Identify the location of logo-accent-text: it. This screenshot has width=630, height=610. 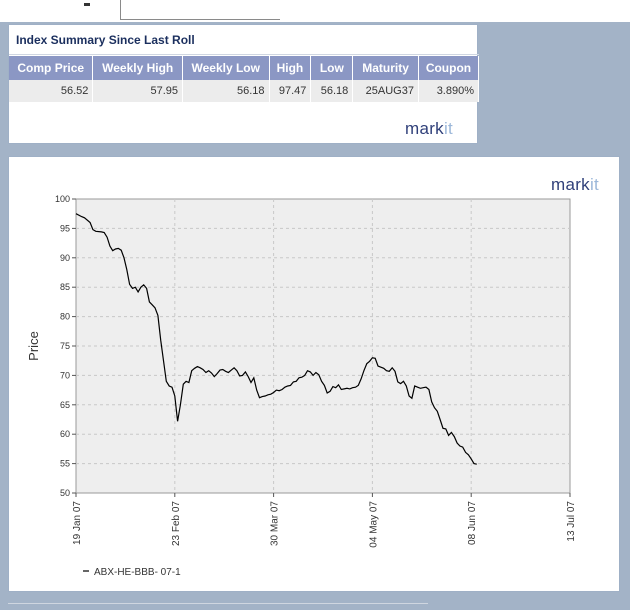
(448, 128).